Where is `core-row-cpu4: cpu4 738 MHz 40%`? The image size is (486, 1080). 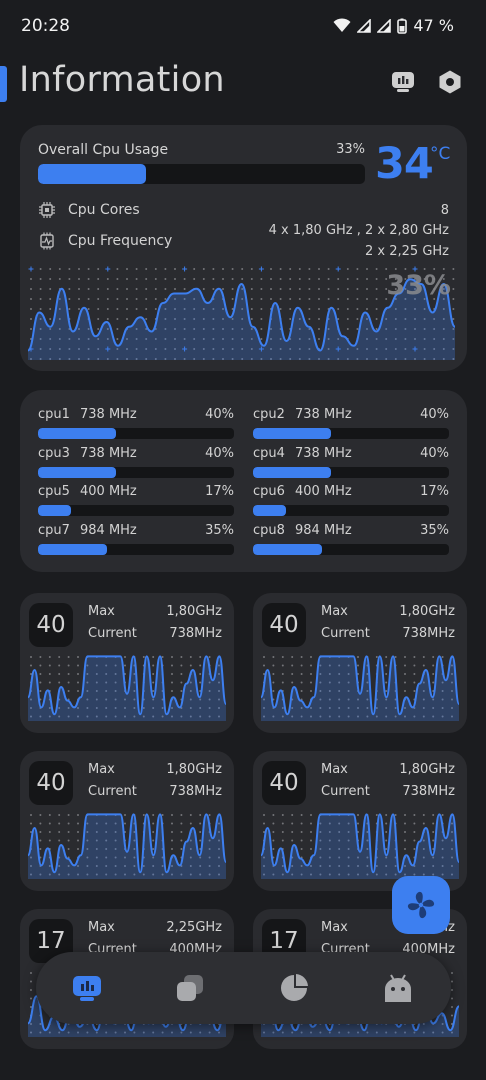 core-row-cpu4: cpu4 738 MHz 40% is located at coordinates (351, 465).